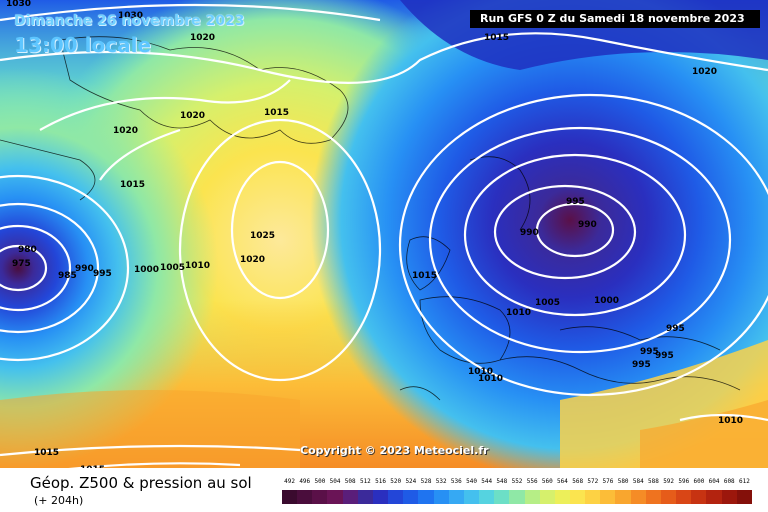 The image size is (768, 512). I want to click on scale-label: 556, so click(532, 481).